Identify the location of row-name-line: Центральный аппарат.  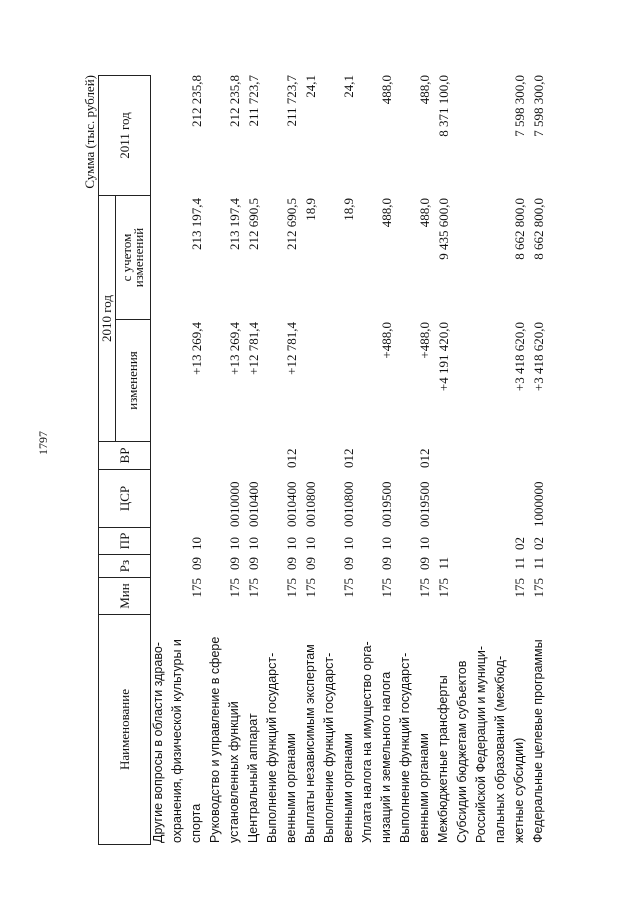
(253, 778).